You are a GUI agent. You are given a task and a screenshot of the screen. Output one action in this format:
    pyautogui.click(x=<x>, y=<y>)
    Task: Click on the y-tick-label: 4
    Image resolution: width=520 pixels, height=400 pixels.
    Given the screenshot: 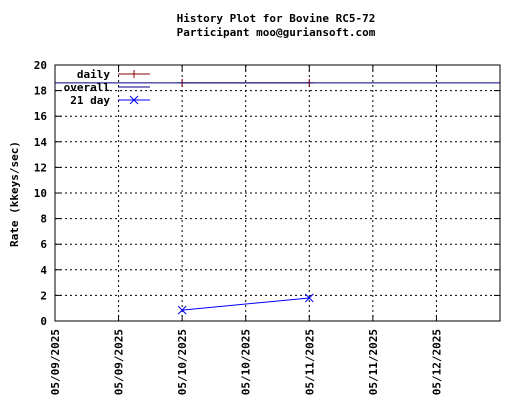 What is the action you would take?
    pyautogui.click(x=43, y=270)
    